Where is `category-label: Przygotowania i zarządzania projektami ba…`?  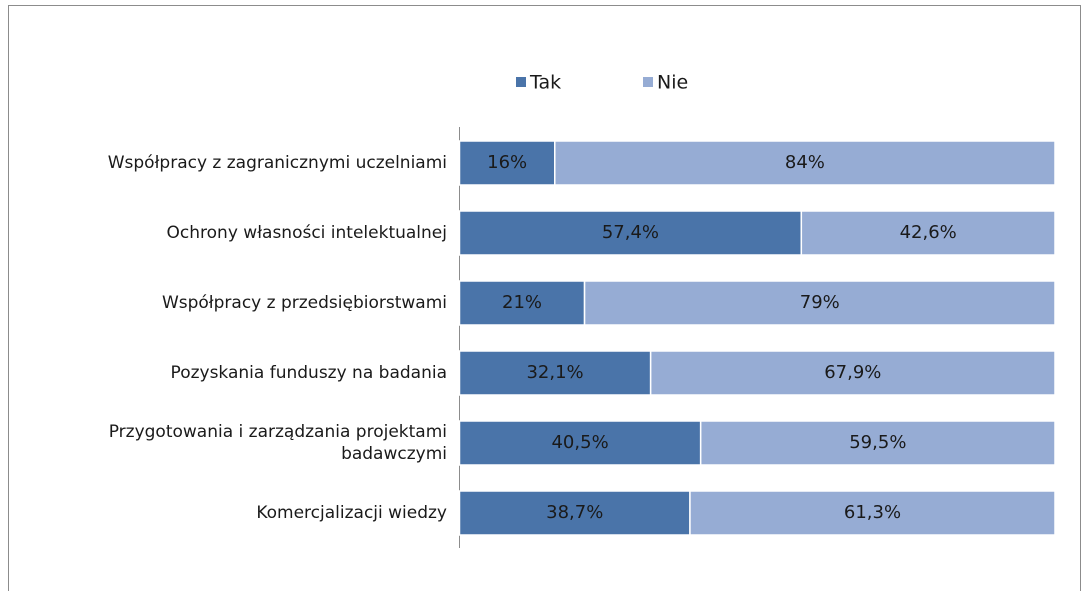
category-label: Przygotowania i zarządzania projektami ba… is located at coordinates (278, 443).